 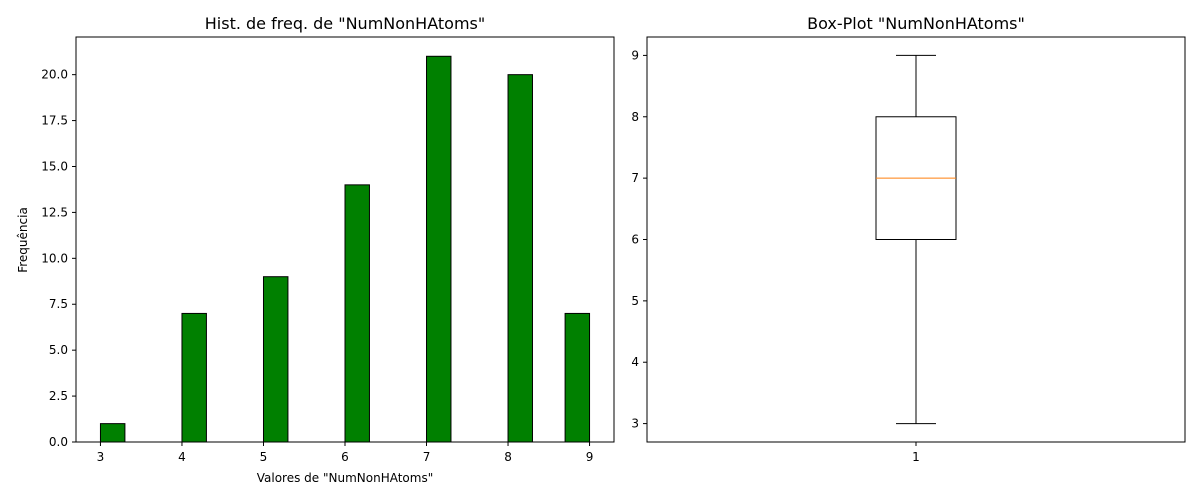 What do you see at coordinates (635, 178) in the screenshot?
I see `boxplot-y-tick-label-7: 7` at bounding box center [635, 178].